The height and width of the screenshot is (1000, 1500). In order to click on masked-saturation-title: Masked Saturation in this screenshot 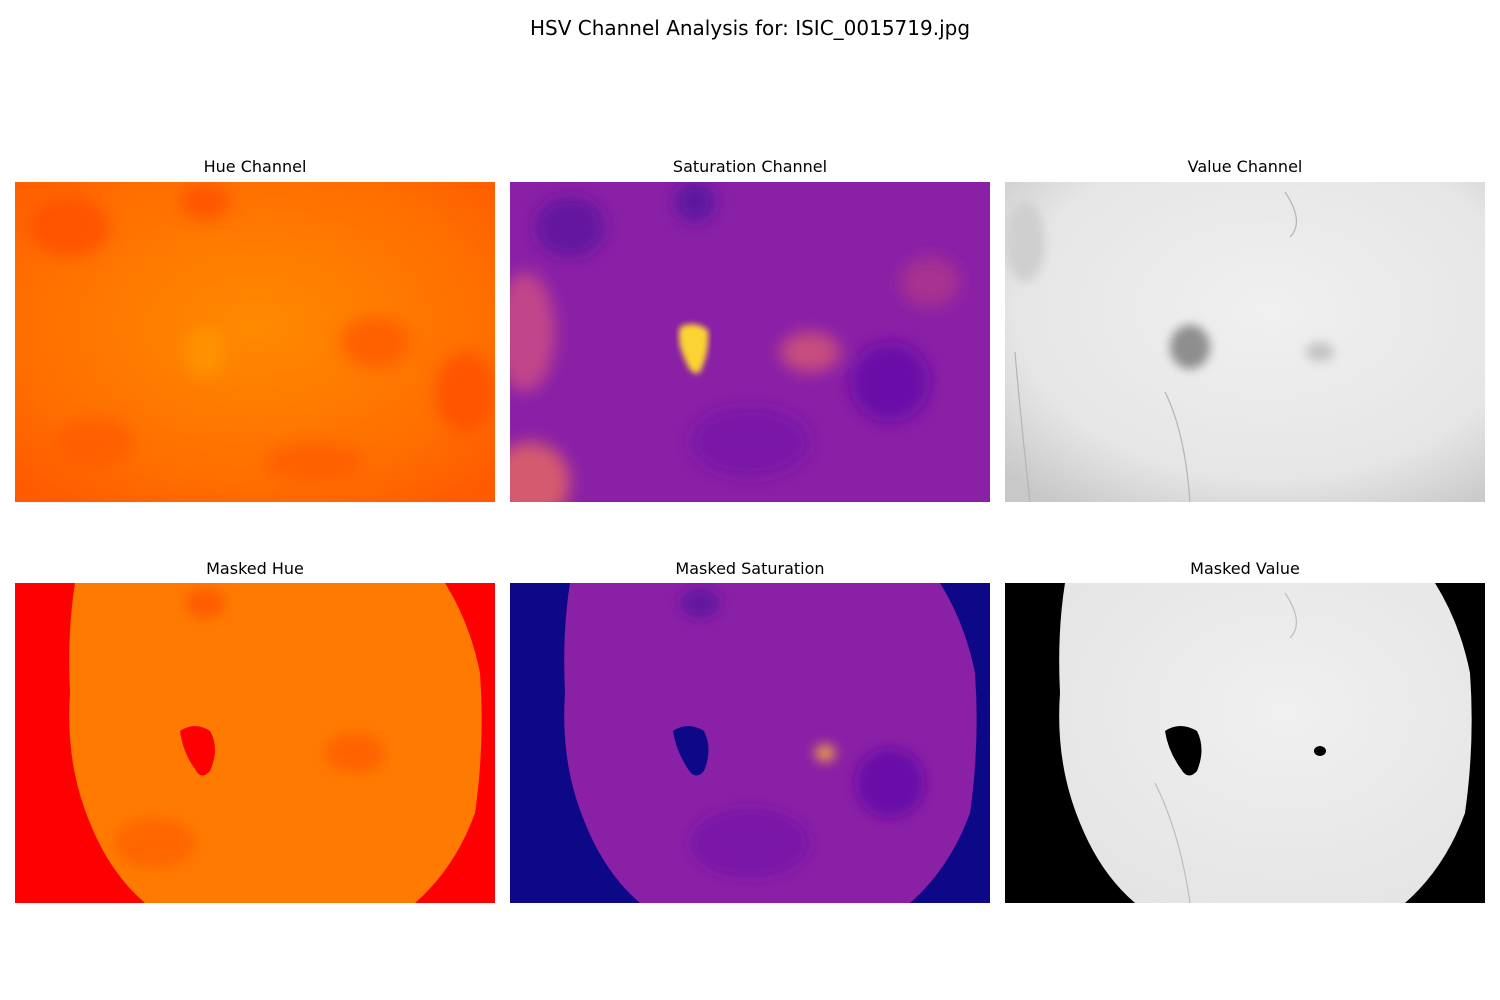, I will do `click(750, 568)`.